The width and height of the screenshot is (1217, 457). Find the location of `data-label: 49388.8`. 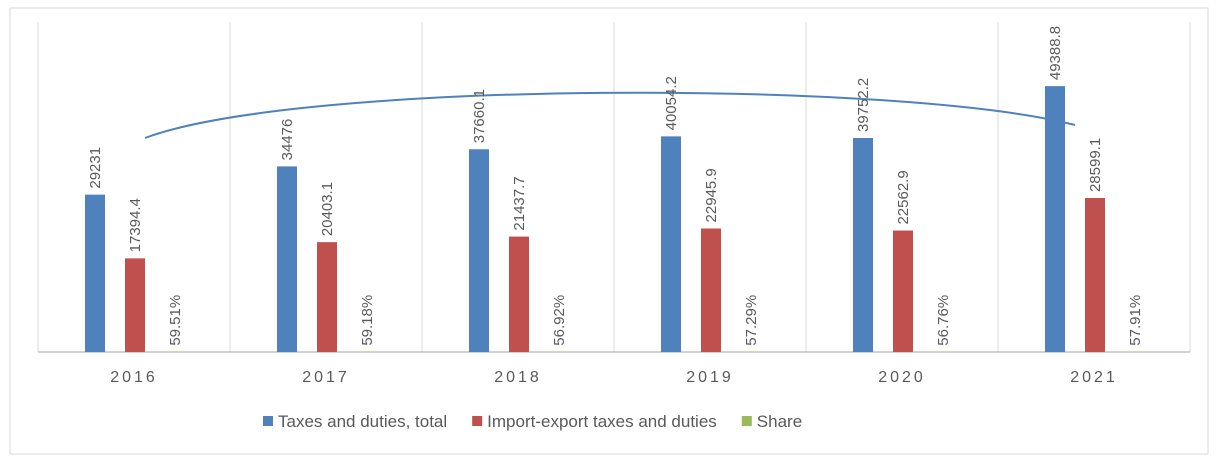

data-label: 49388.8 is located at coordinates (1055, 53).